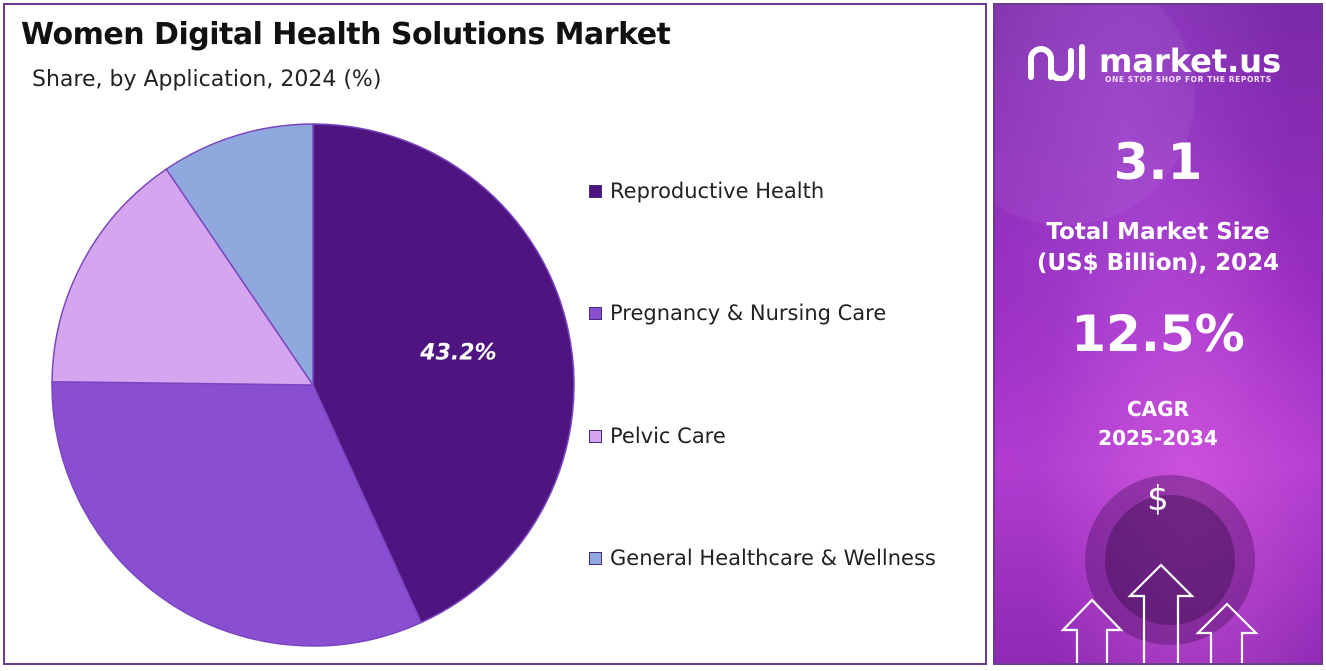 The height and width of the screenshot is (671, 1326). Describe the element at coordinates (1158, 499) in the screenshot. I see `dollar-icon: $` at that location.